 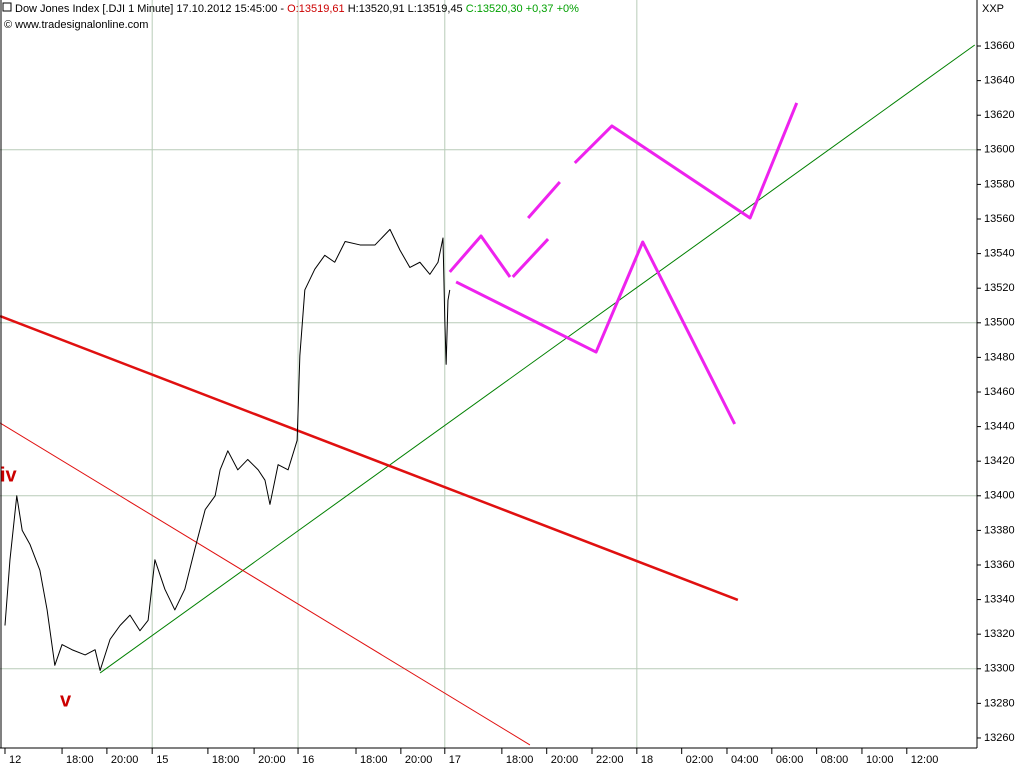 What do you see at coordinates (999, 184) in the screenshot?
I see `y-tick-label: 13580` at bounding box center [999, 184].